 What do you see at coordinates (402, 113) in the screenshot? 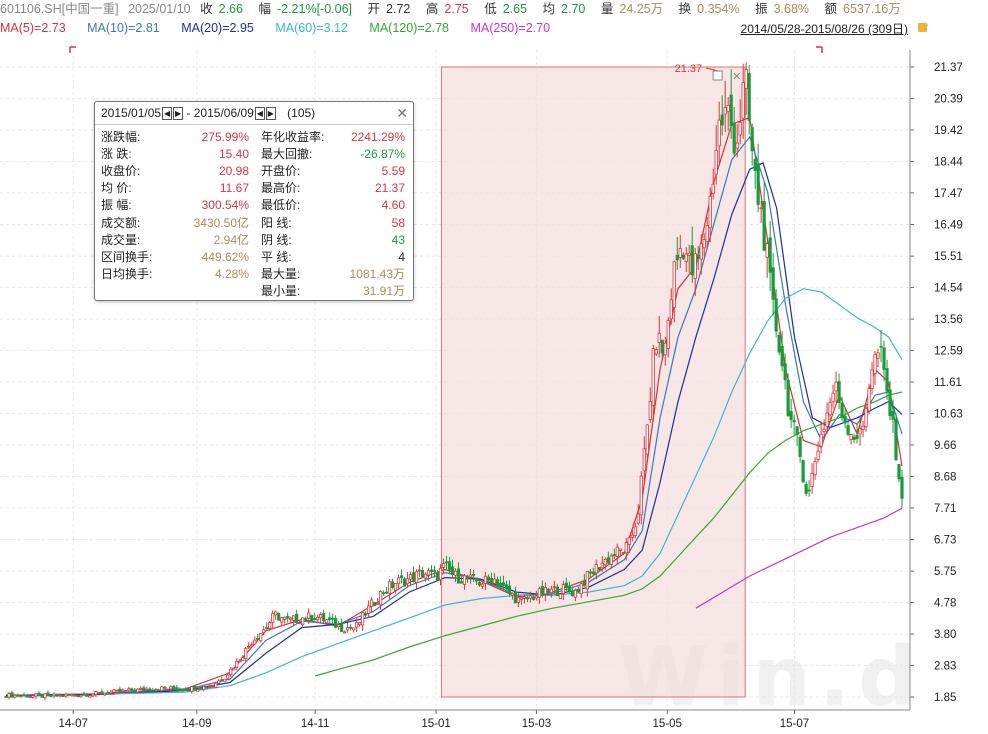
I see `close-icon: ✕` at bounding box center [402, 113].